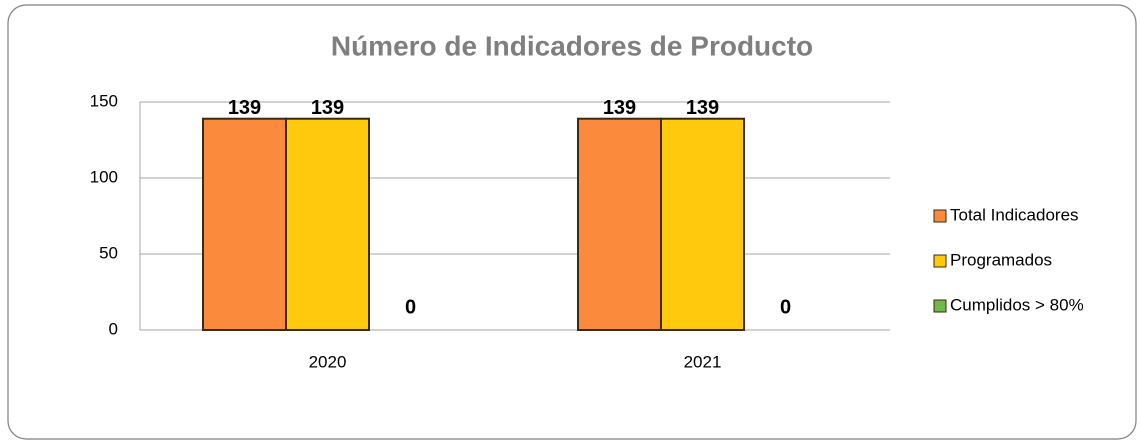 The height and width of the screenshot is (443, 1141). Describe the element at coordinates (104, 100) in the screenshot. I see `y-tick-label: 150` at that location.